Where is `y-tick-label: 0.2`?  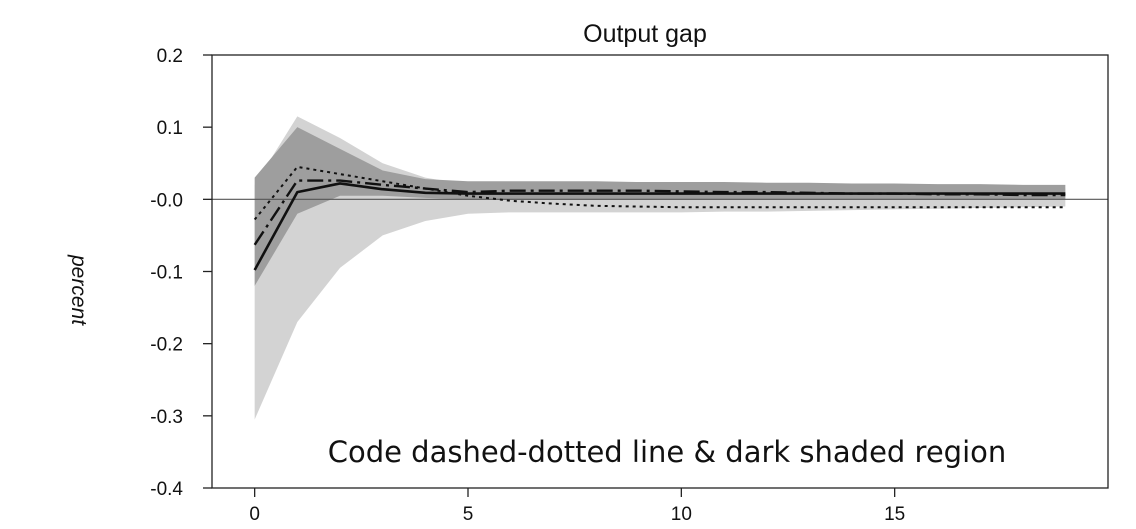
y-tick-label: 0.2 is located at coordinates (170, 56).